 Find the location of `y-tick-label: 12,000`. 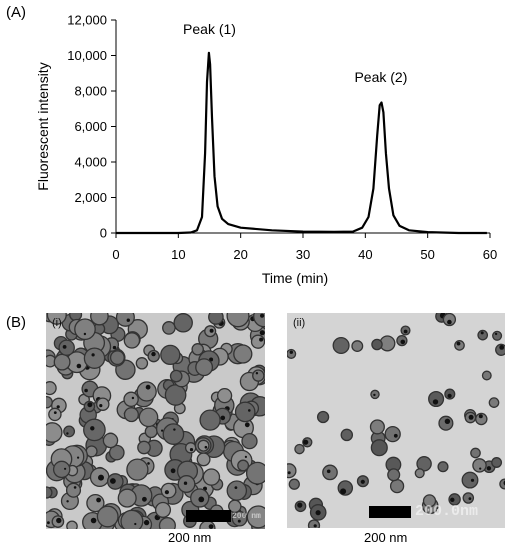

y-tick-label: 12,000 is located at coordinates (87, 20).